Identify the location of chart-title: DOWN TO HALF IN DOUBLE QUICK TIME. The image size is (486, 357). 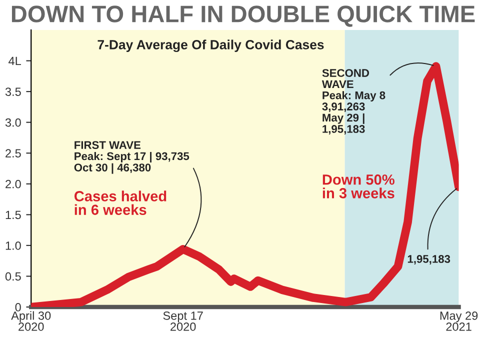
(243, 16).